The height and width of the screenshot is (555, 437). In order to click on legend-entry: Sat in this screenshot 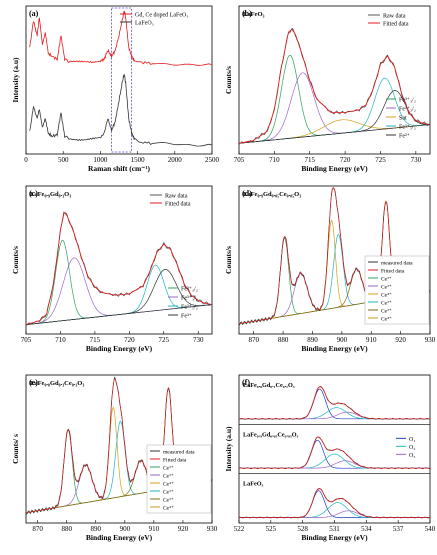, I will do `click(403, 119)`.